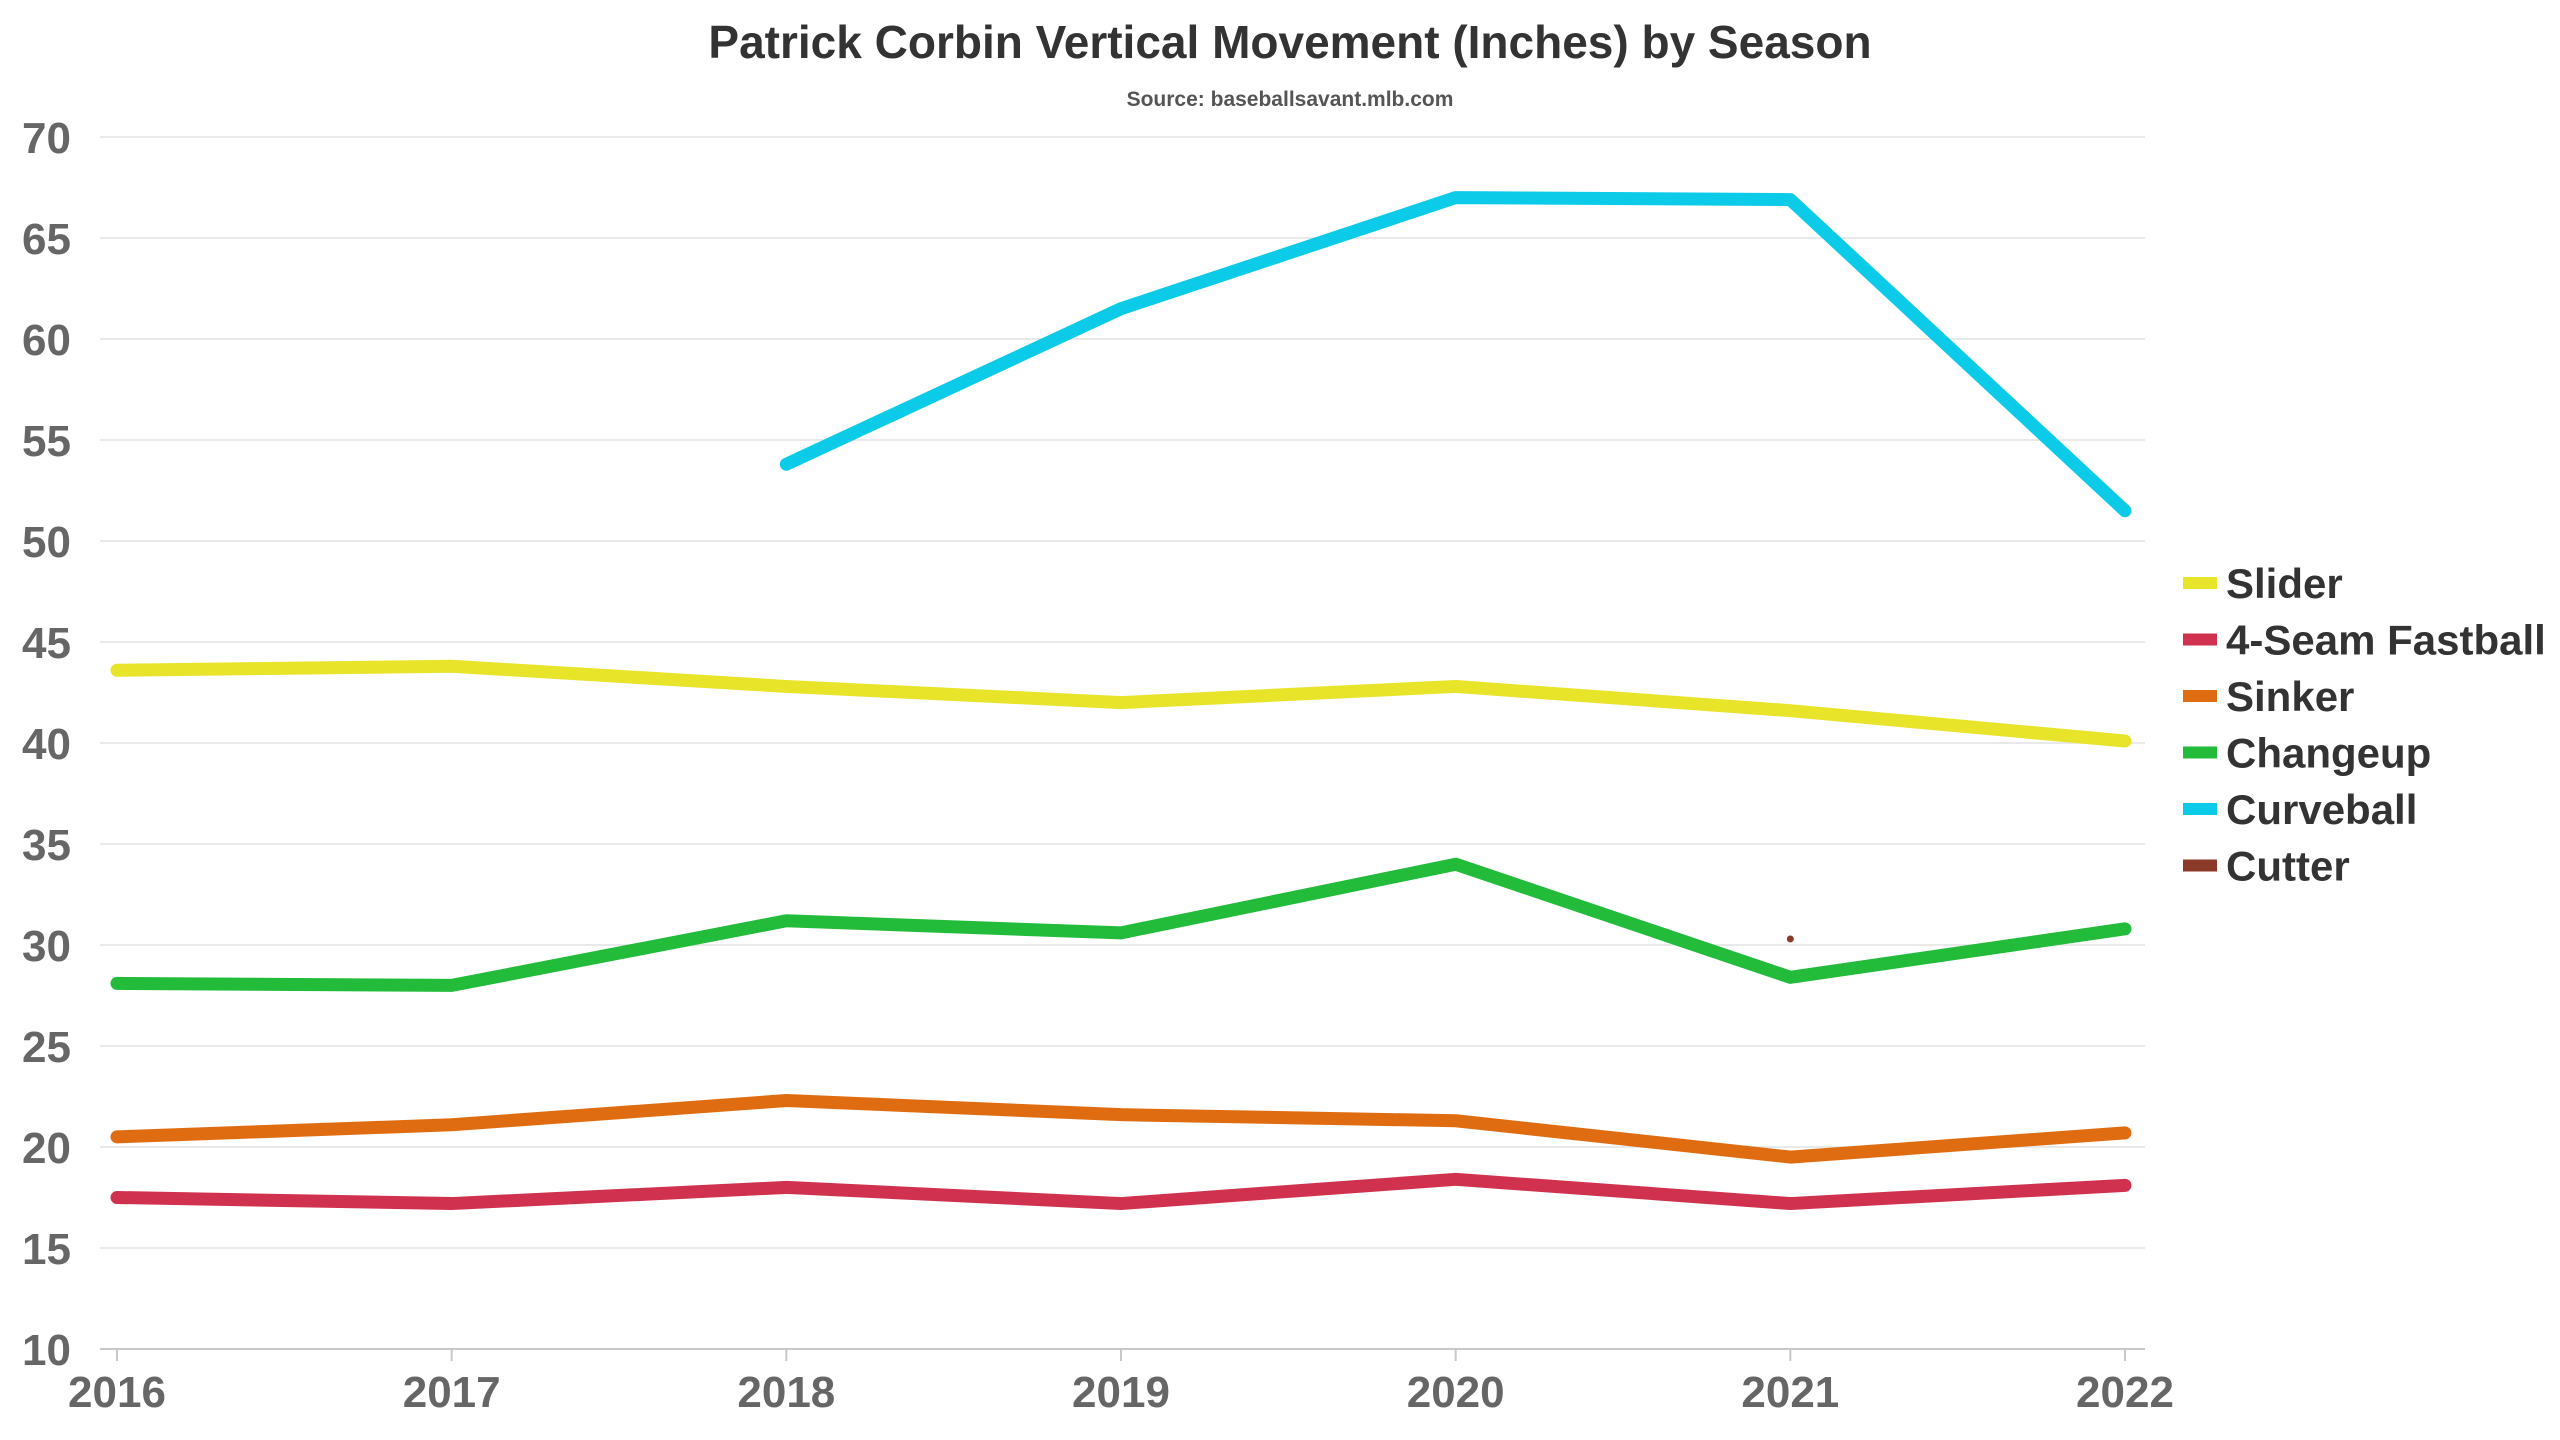 Image resolution: width=2560 pixels, height=1440 pixels. What do you see at coordinates (452, 1392) in the screenshot?
I see `x-tick-label: 2017` at bounding box center [452, 1392].